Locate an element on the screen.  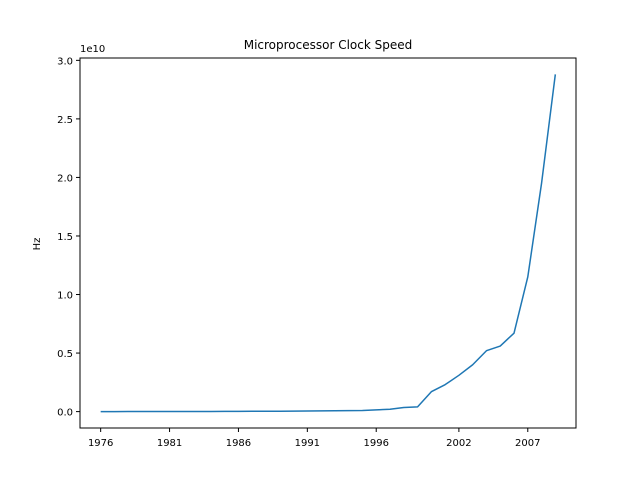
x-axis: 1976 1981 1986 1991 1996 2002 2007 is located at coordinates (314, 438).